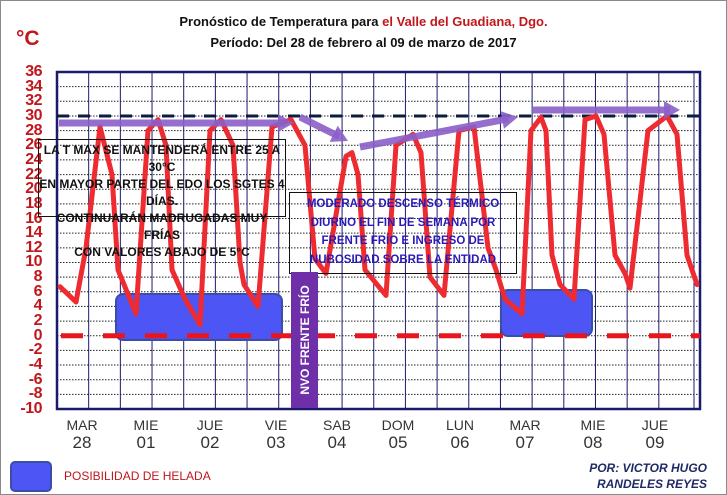 This screenshot has height=495, width=727. I want to click on x-tick-label: SAB 04, so click(337, 434).